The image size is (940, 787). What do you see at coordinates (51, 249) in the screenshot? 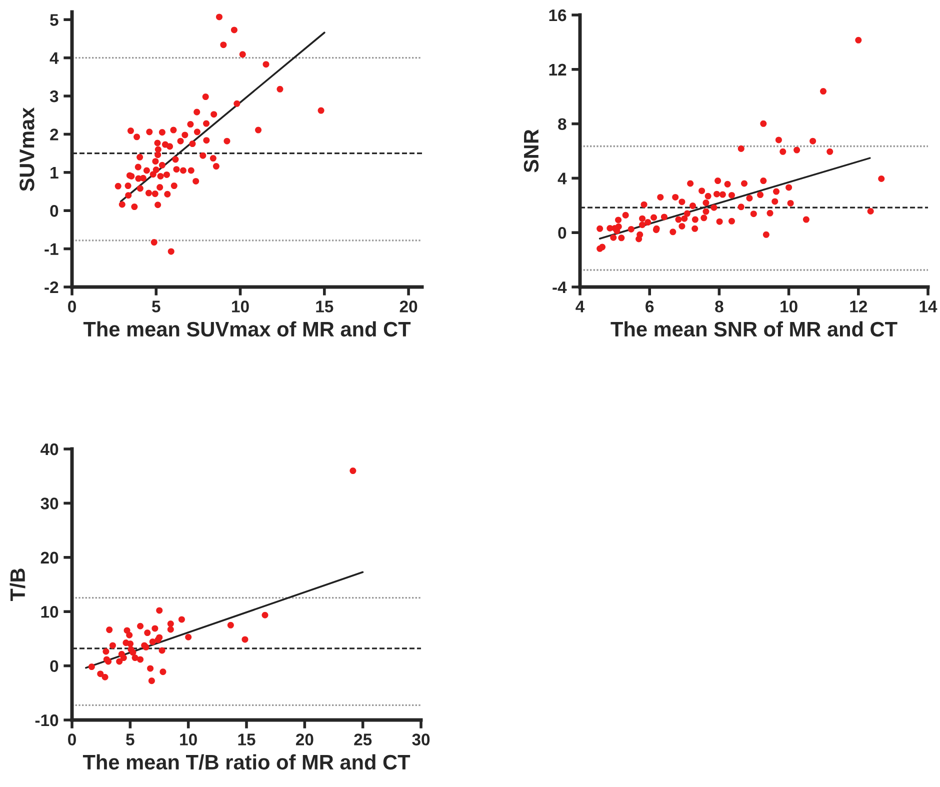
I see `y-tick-label: -1` at bounding box center [51, 249].